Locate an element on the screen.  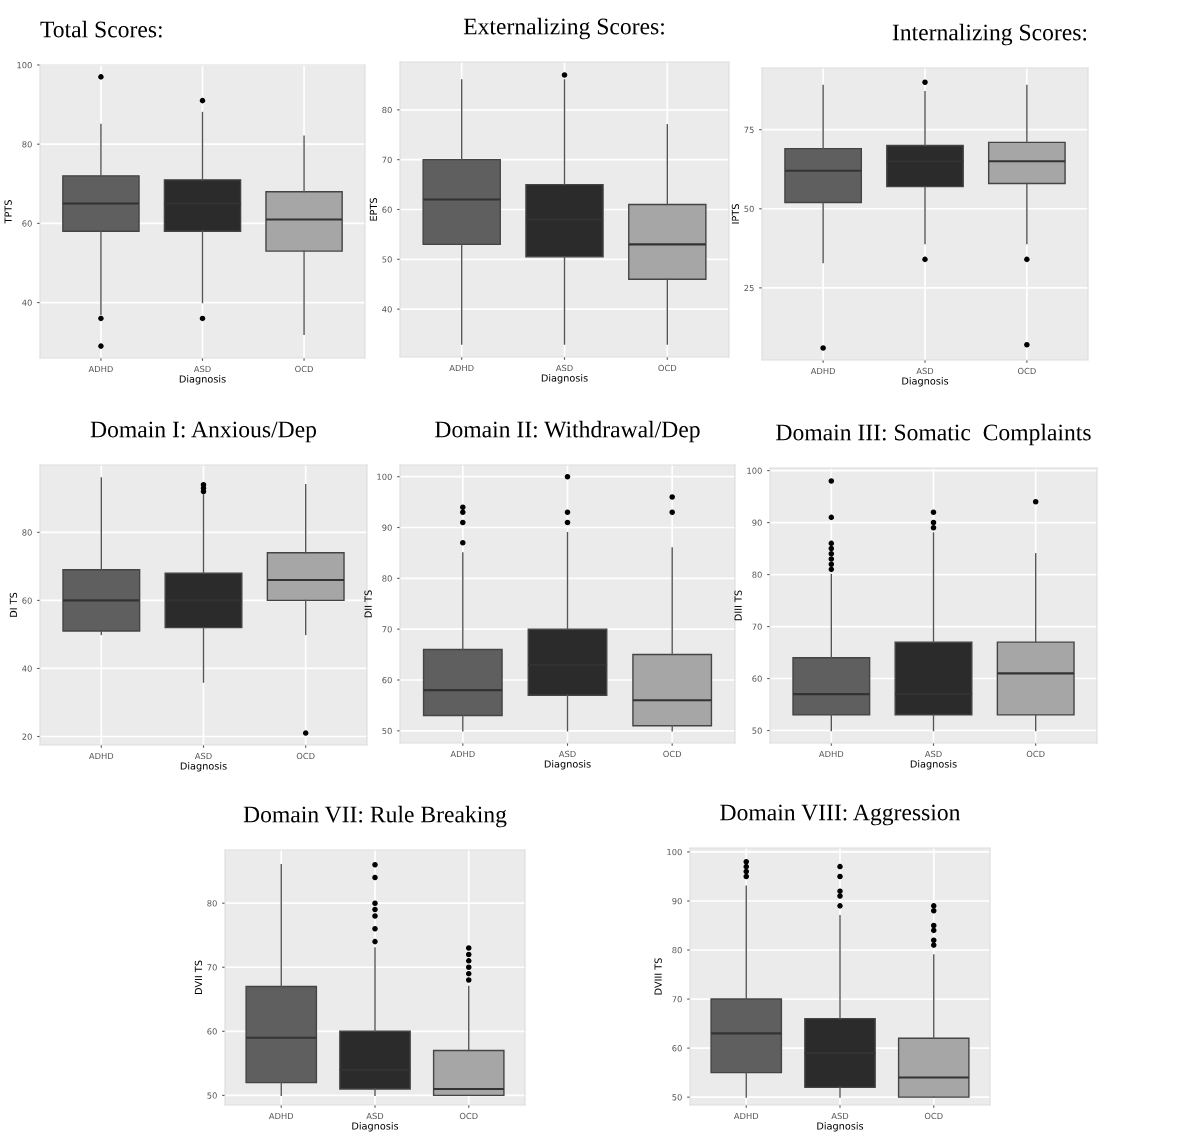
chart-title: Domain III: Somatic Complaints is located at coordinates (933, 434).